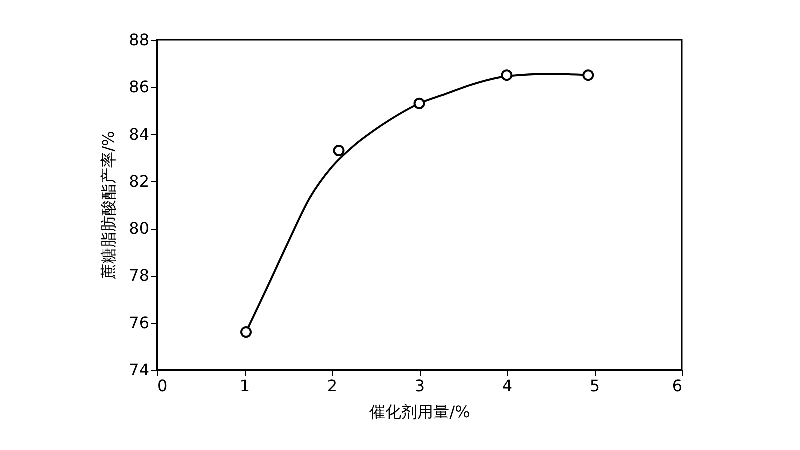 This screenshot has height=450, width=800. I want to click on x-tick-label: 3, so click(420, 386).